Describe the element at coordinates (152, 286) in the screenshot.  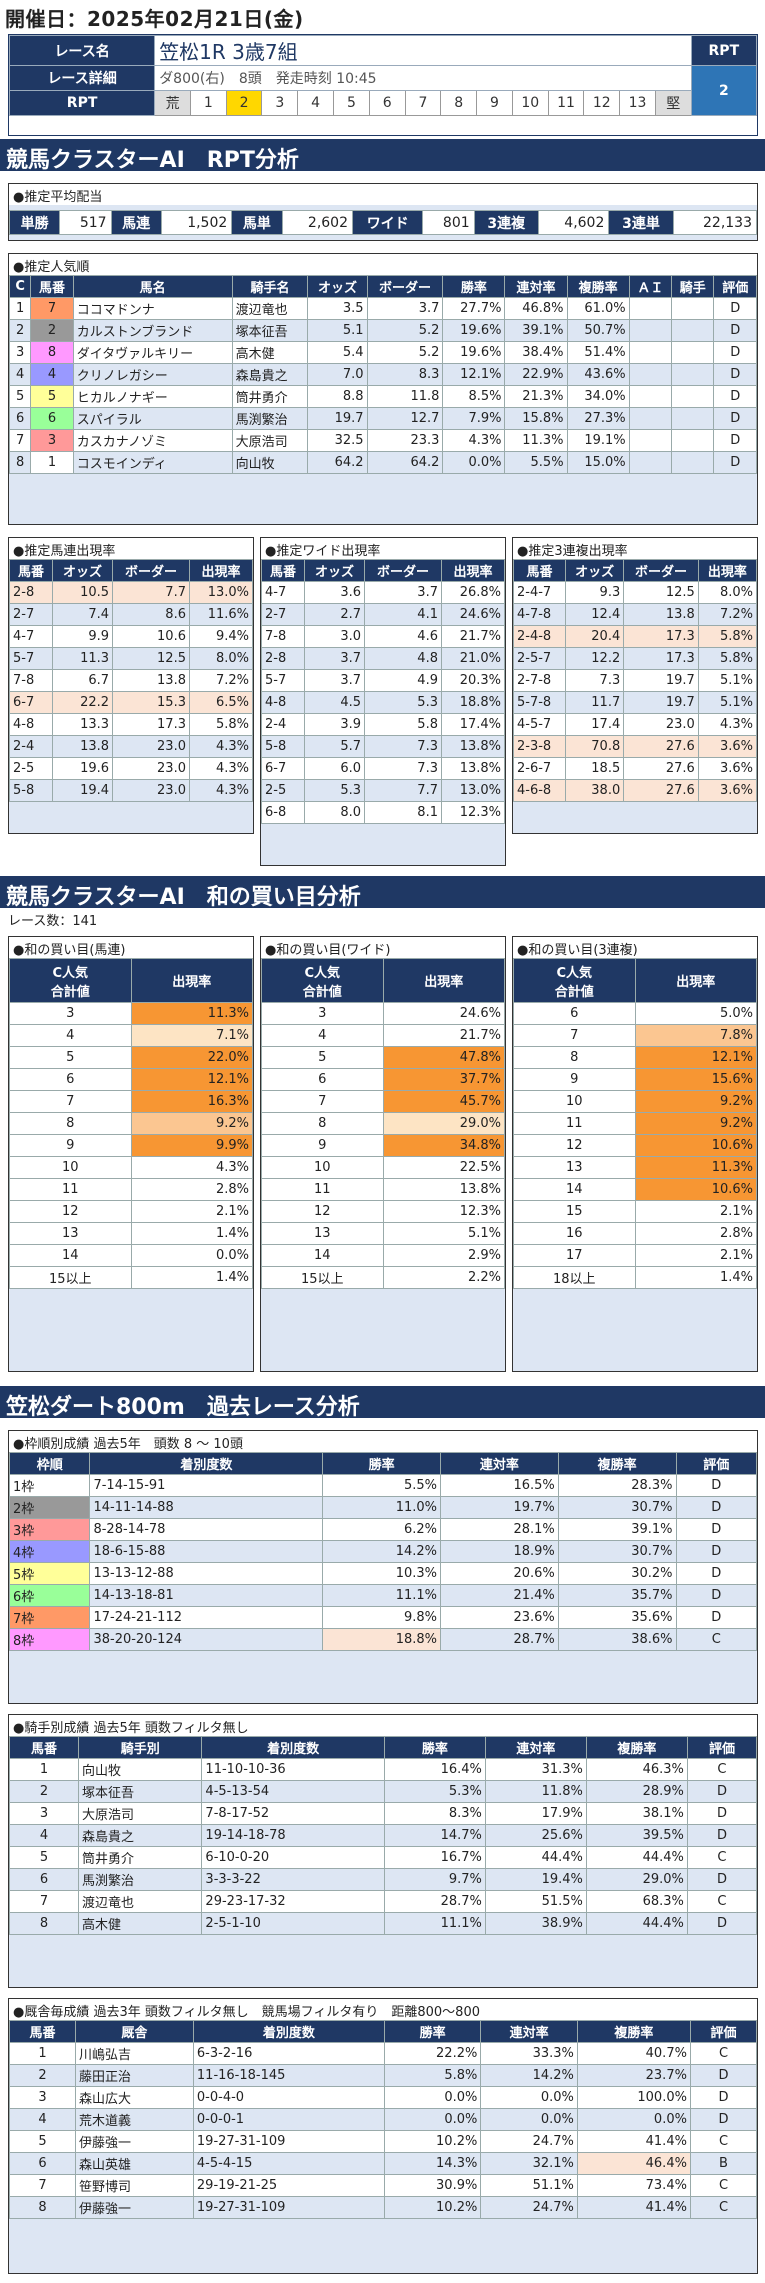
I see `col-header: 馬名` at that location.